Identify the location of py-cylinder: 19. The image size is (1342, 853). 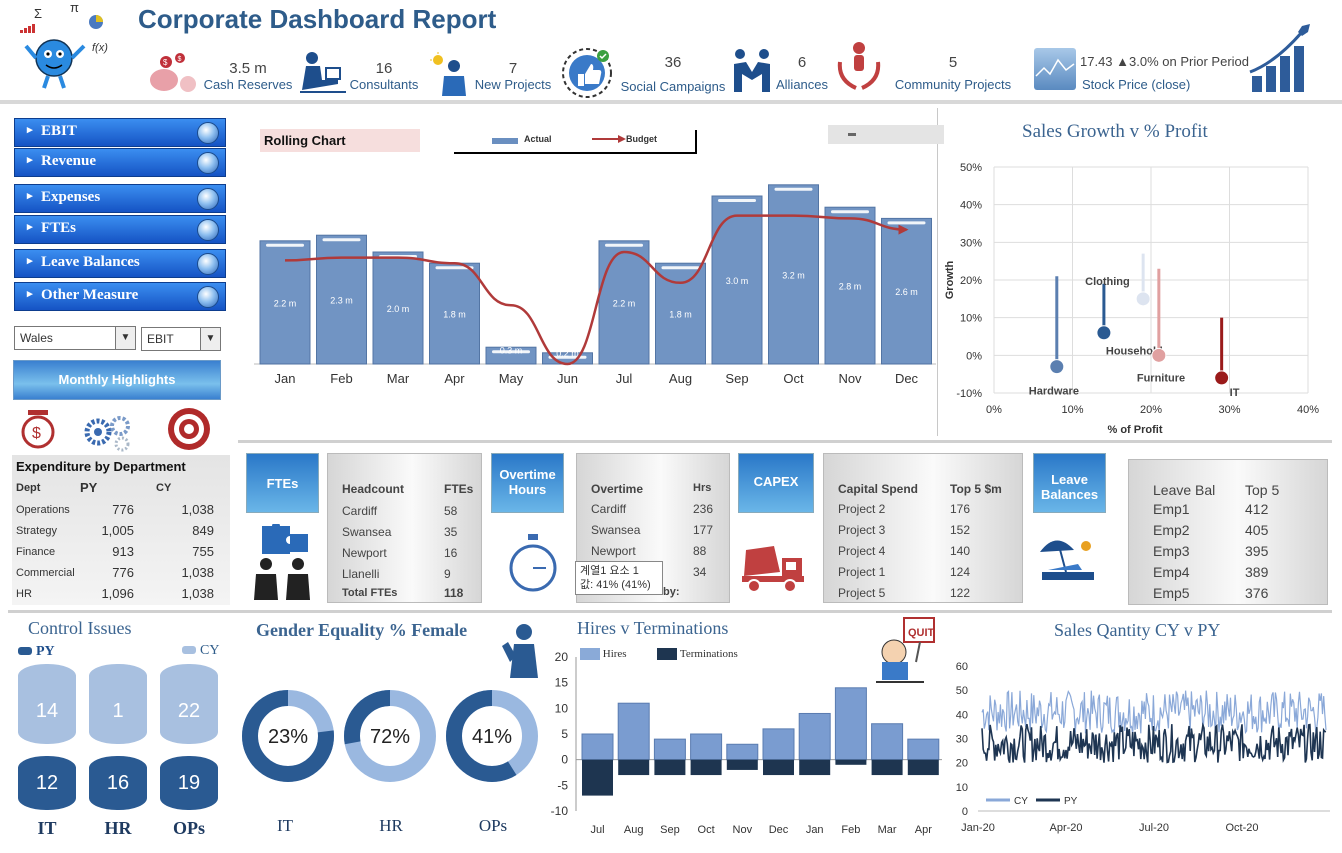
(189, 783).